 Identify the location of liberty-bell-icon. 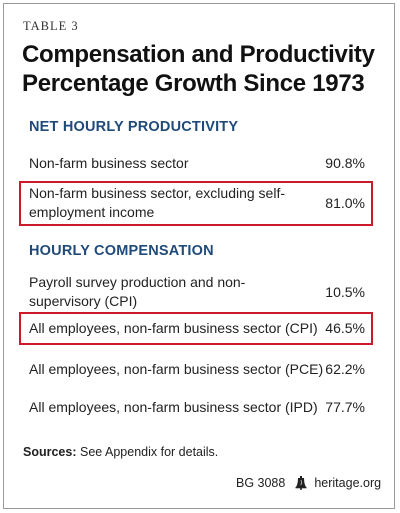
(301, 483).